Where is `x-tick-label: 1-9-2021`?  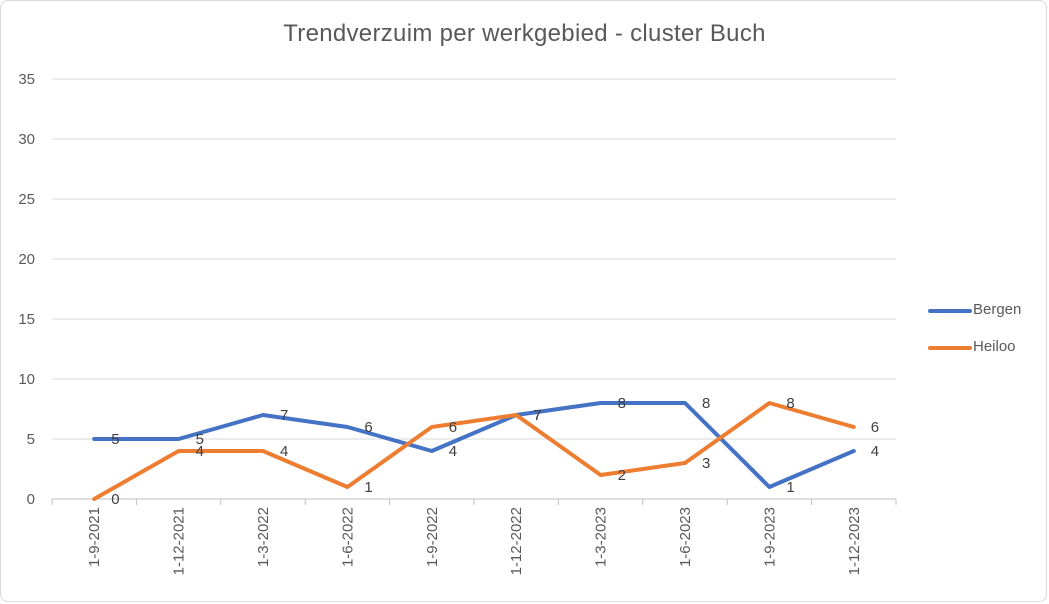 x-tick-label: 1-9-2021 is located at coordinates (94, 537).